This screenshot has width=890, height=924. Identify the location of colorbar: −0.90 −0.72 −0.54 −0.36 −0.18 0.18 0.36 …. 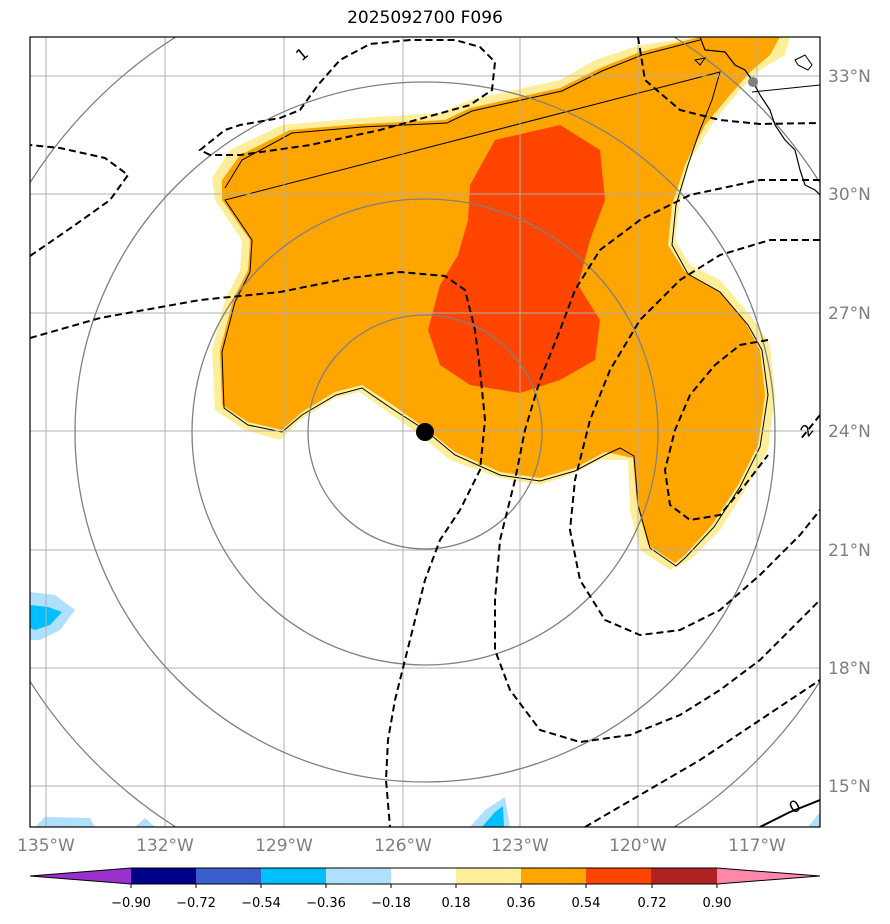
(425, 889).